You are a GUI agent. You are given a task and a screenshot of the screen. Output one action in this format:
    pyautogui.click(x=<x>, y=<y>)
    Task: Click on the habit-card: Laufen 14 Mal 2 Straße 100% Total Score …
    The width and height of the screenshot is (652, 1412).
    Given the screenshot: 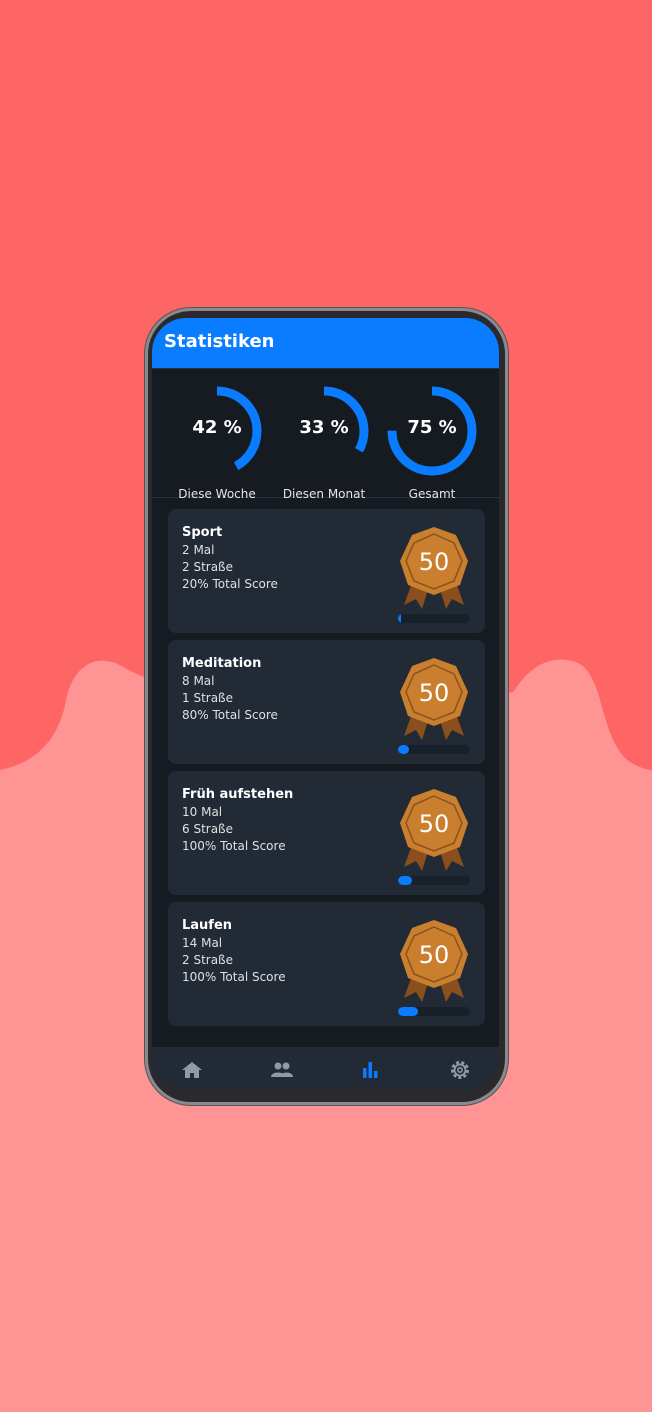 What is the action you would take?
    pyautogui.click(x=326, y=964)
    